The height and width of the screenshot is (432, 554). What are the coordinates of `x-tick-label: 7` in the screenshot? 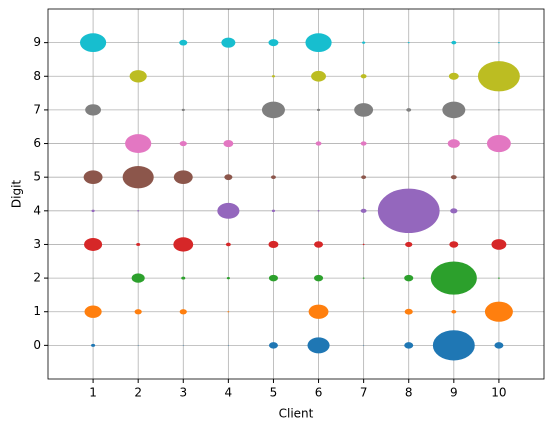 It's located at (364, 393).